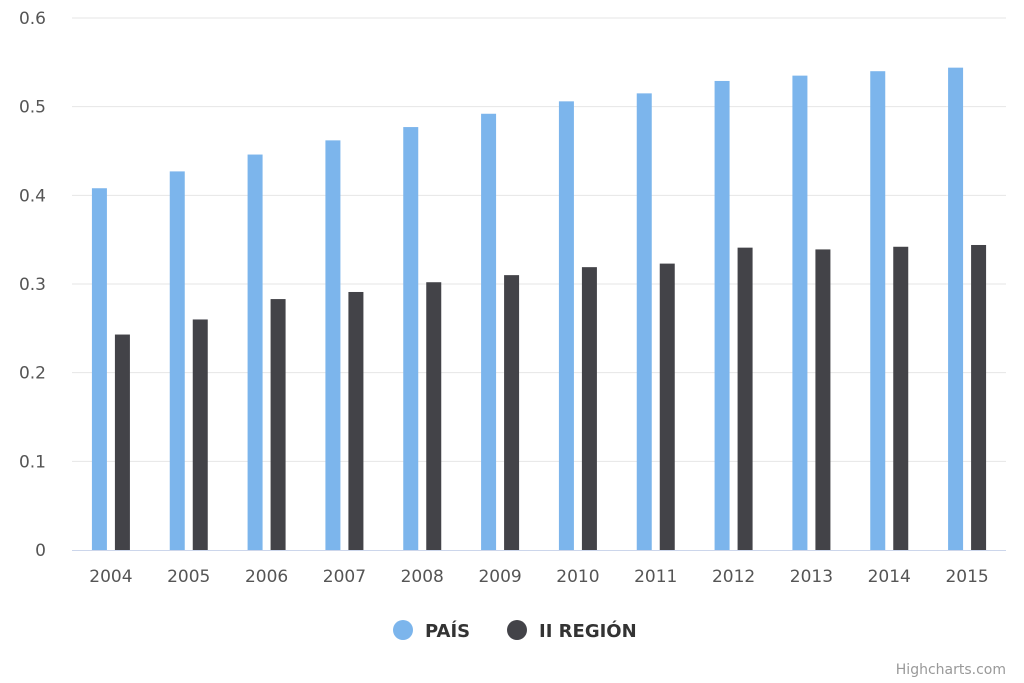 This screenshot has width=1024, height=683. I want to click on bar-pais-2006, so click(255, 352).